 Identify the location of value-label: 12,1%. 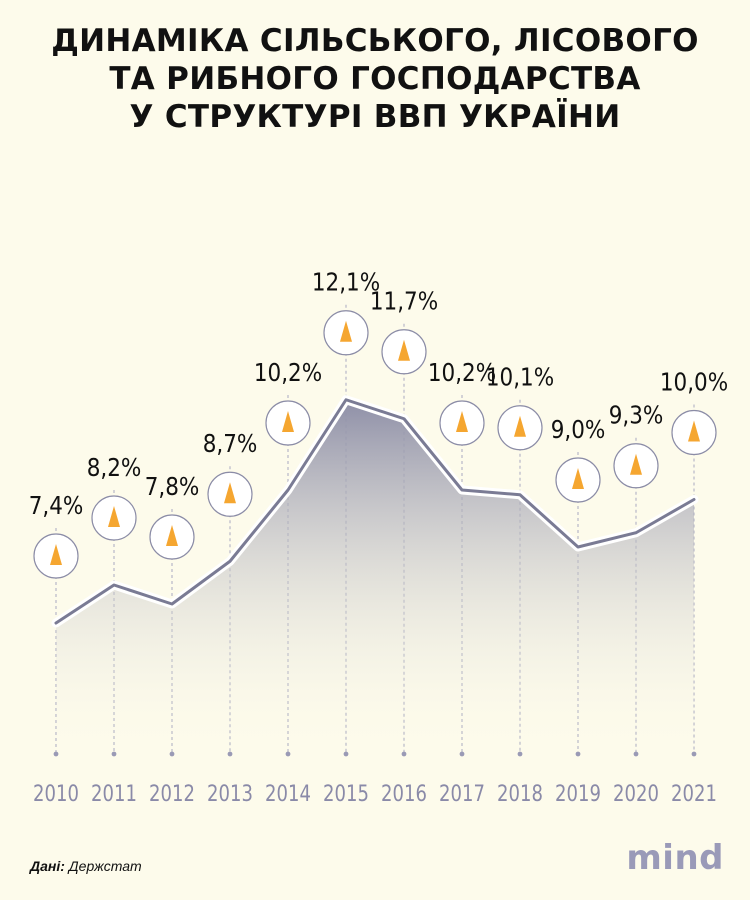
(346, 282).